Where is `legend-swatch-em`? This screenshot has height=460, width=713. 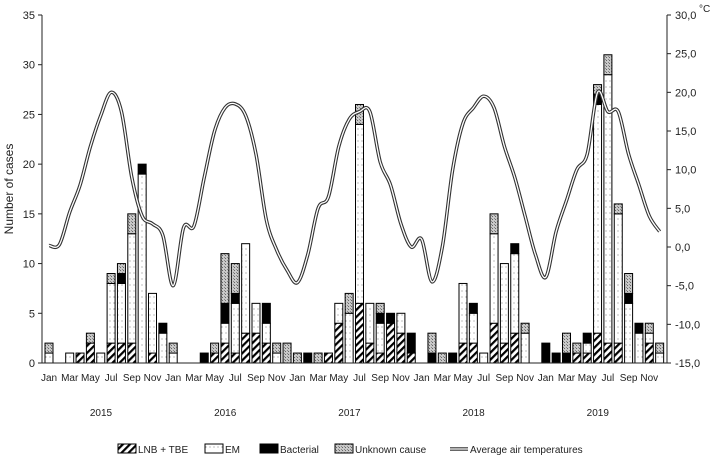 legend-swatch-em is located at coordinates (214, 448).